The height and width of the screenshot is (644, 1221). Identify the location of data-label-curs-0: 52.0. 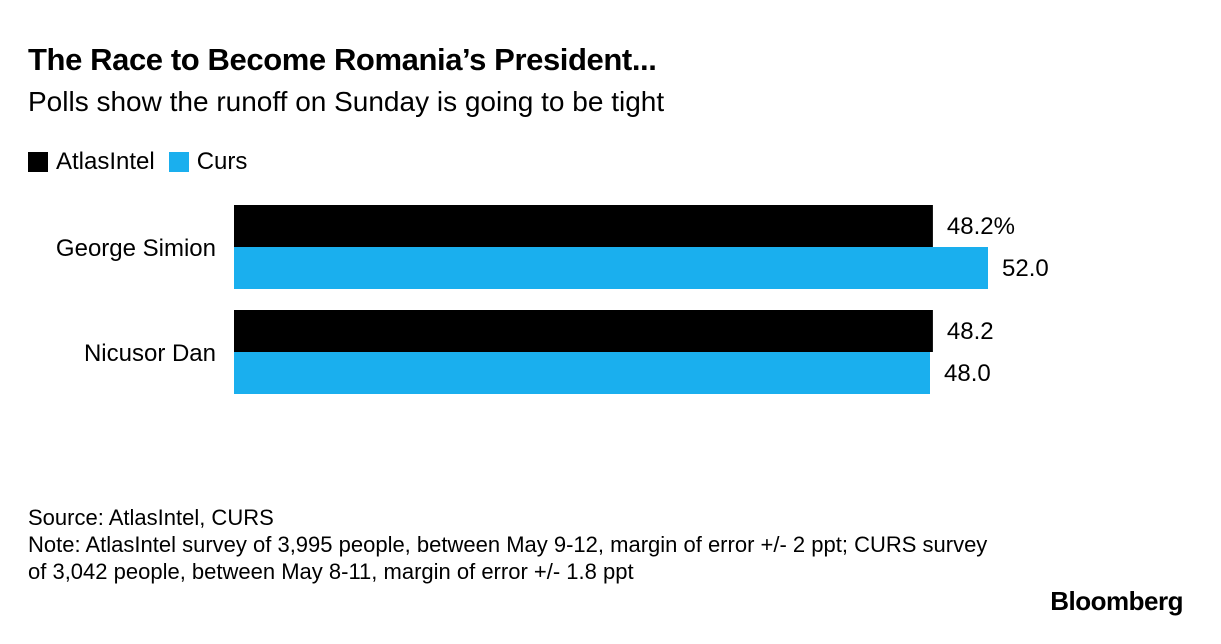
(1025, 268).